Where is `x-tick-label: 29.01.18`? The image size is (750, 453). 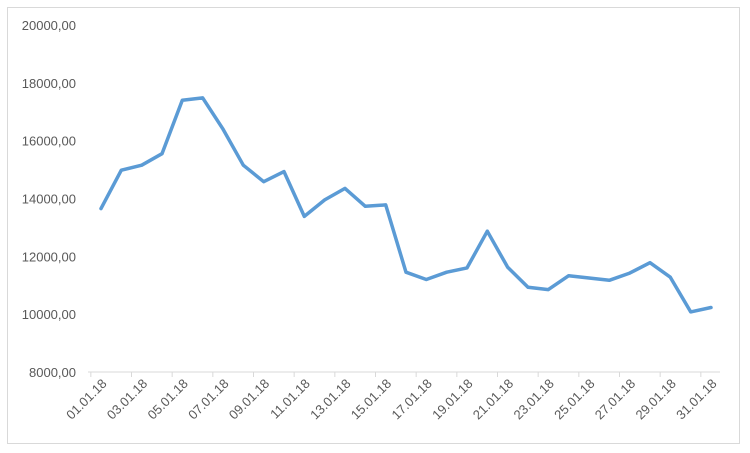
x-tick-label: 29.01.18 is located at coordinates (655, 399).